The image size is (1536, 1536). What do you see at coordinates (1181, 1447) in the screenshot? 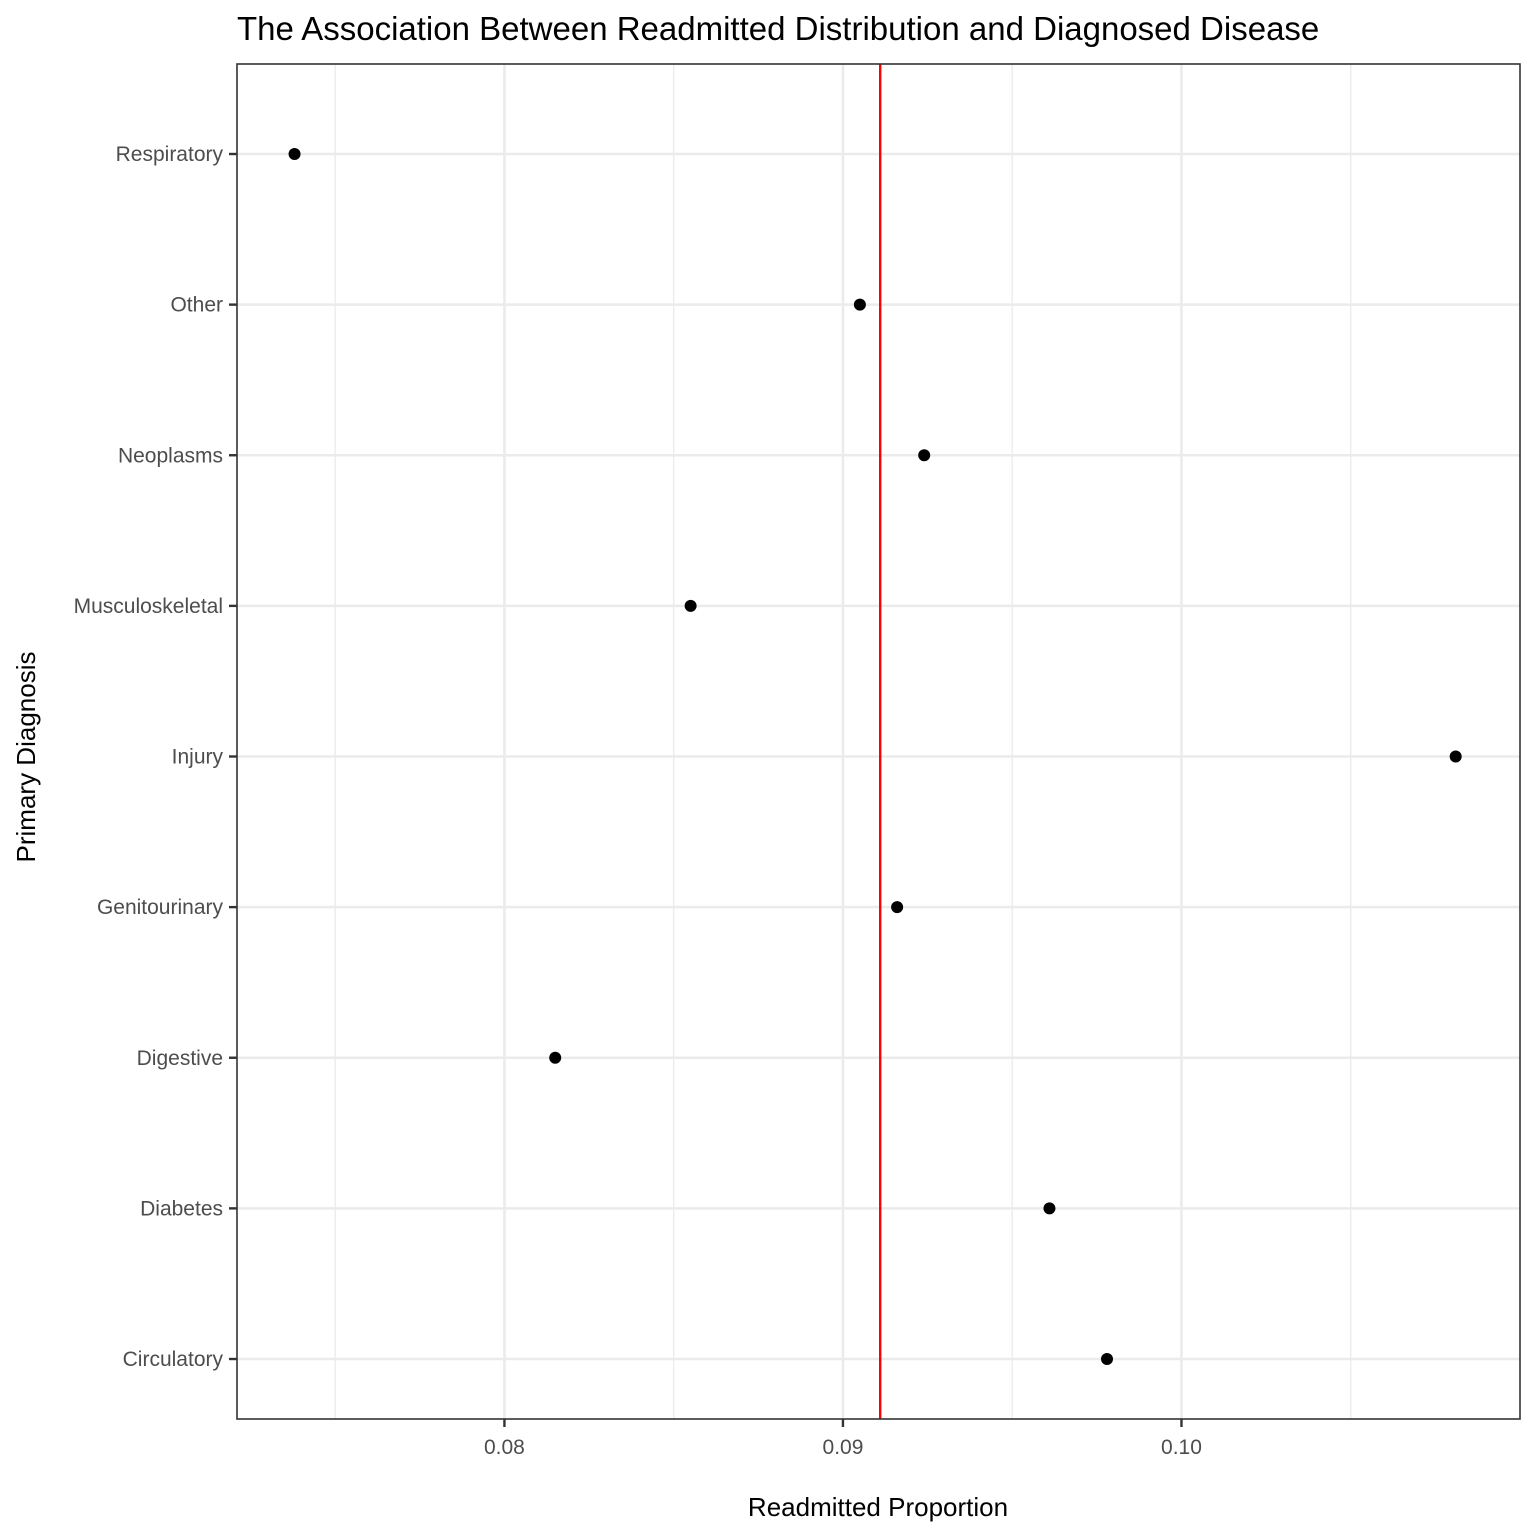
I see `x-tick-label: 0.10` at bounding box center [1181, 1447].